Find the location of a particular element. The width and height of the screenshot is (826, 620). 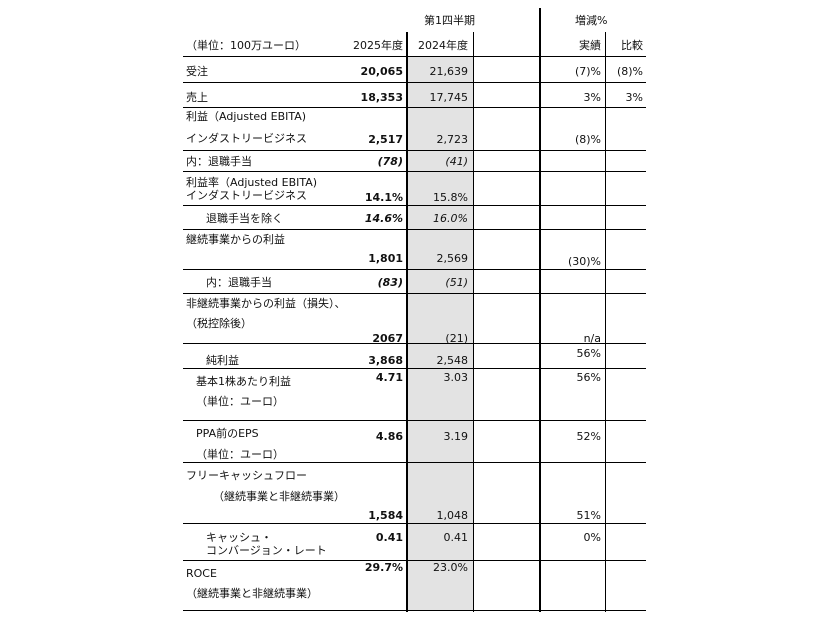

table-row: 退職手当を除く 14.6% 16.0% is located at coordinates (414, 218).